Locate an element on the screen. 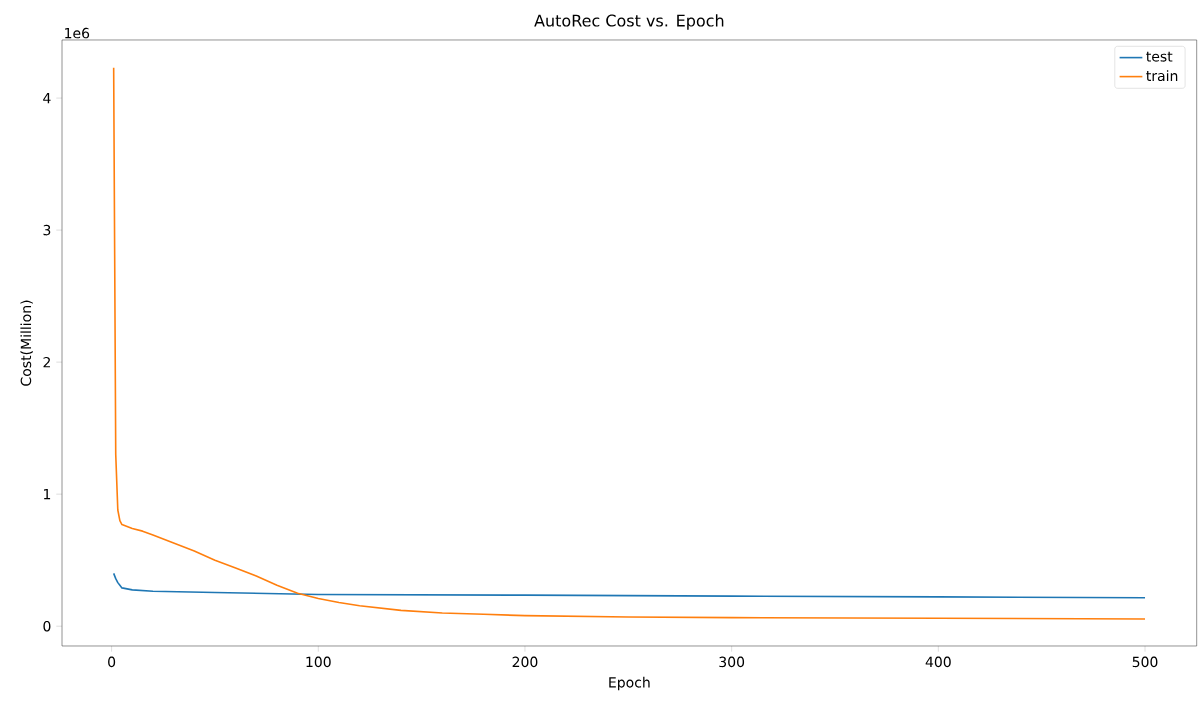 Image resolution: width=1198 pixels, height=706 pixels. chart-title: AutoRec Cost vs. Epoch is located at coordinates (629, 22).